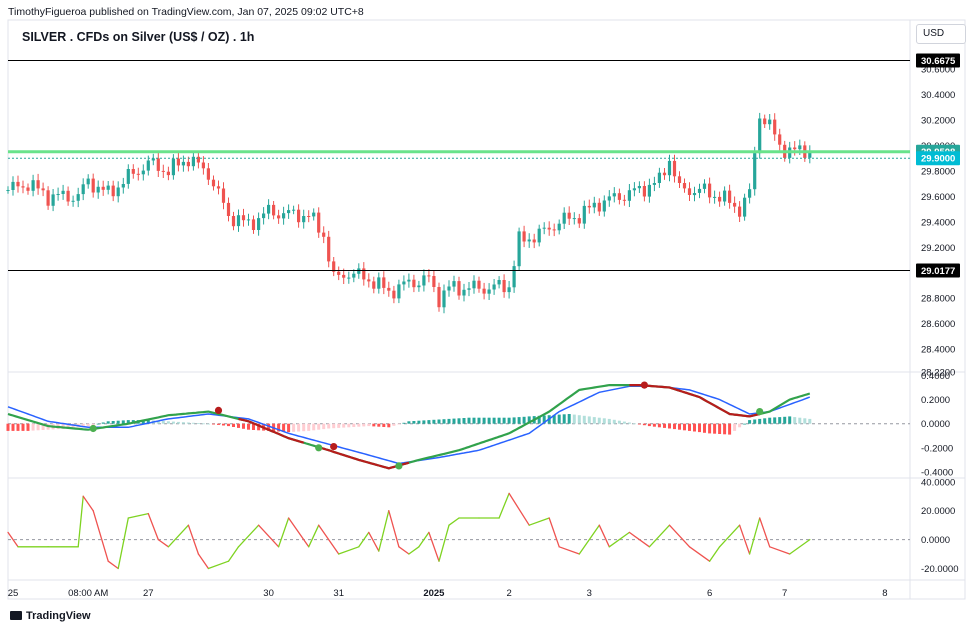 This screenshot has height=631, width=975. Describe the element at coordinates (937, 473) in the screenshot. I see `macd-axis-tick: -0.4000` at that location.